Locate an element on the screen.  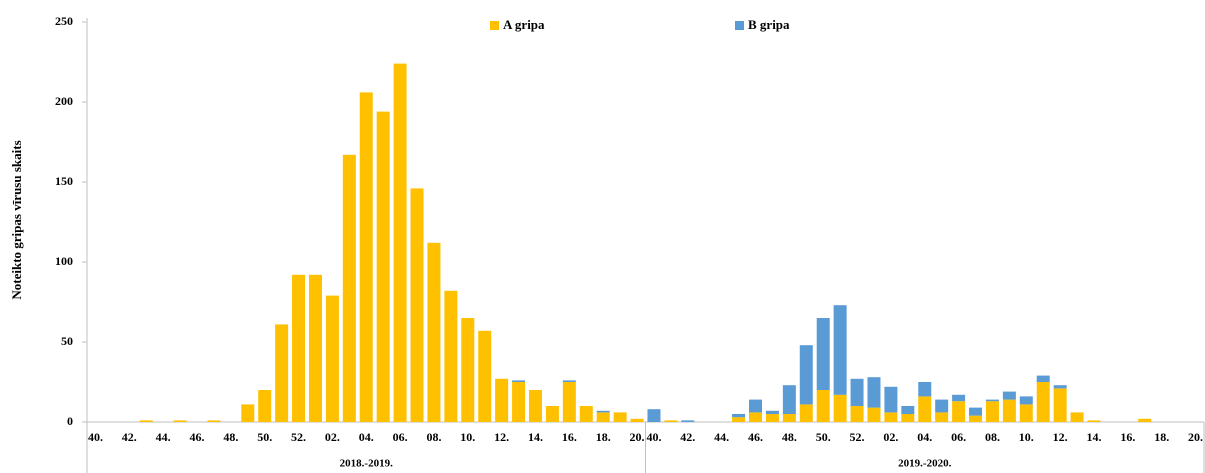
y-tick-label: 50 is located at coordinates (67, 341).